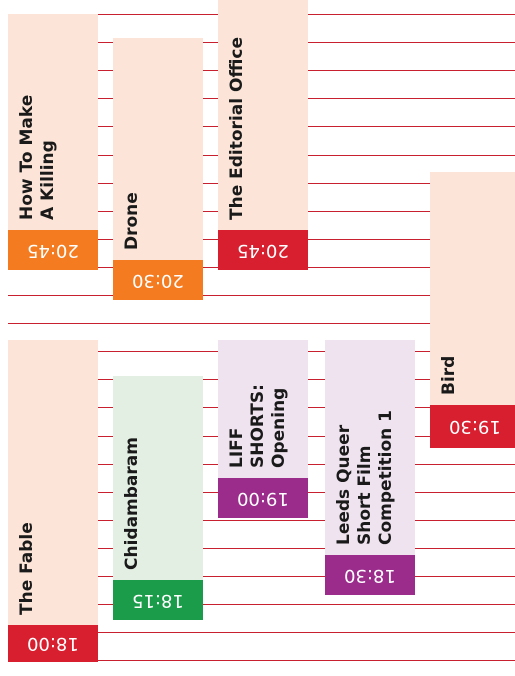 This screenshot has height=676, width=515. Describe the element at coordinates (365, 495) in the screenshot. I see `title-line: Short Film` at that location.